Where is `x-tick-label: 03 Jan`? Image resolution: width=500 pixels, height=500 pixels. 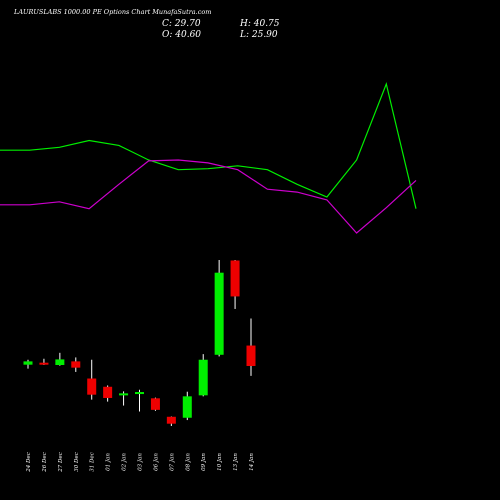 x-tick-label: 03 Jan is located at coordinates (141, 462).